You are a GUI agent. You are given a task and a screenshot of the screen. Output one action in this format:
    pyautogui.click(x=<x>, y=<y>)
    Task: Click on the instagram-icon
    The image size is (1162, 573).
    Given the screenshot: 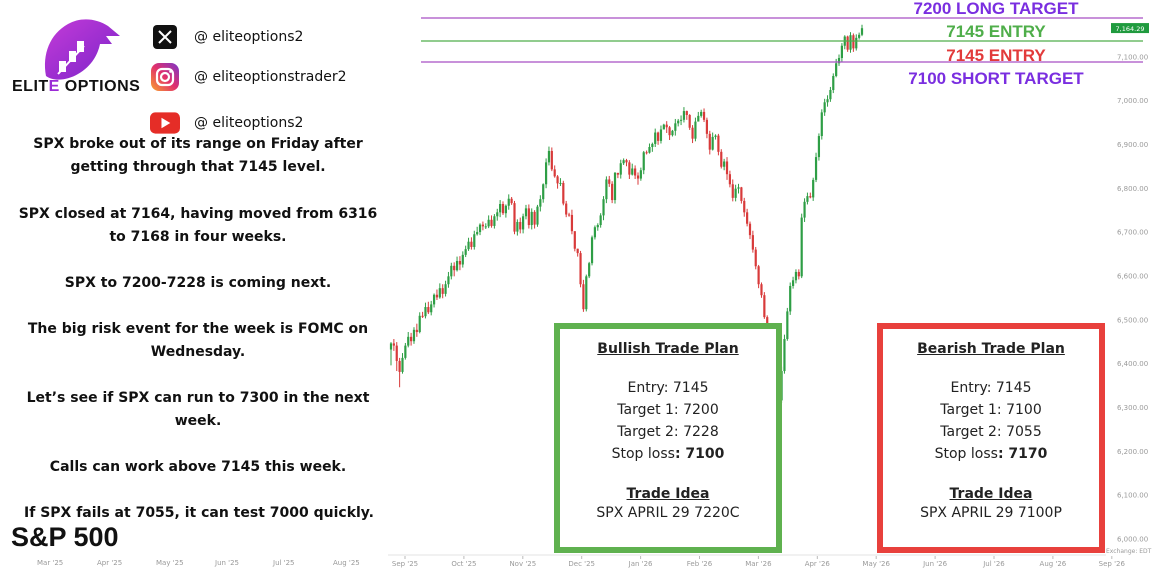 What is the action you would take?
    pyautogui.click(x=165, y=77)
    